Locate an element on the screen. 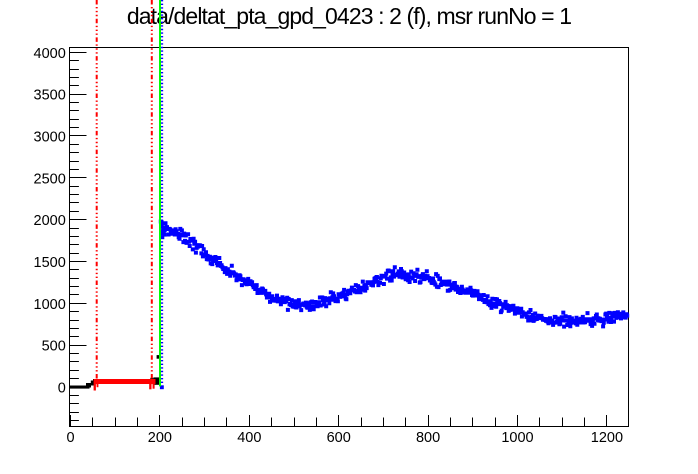 The image size is (698, 474). svg-text: 200 is located at coordinates (160, 438).